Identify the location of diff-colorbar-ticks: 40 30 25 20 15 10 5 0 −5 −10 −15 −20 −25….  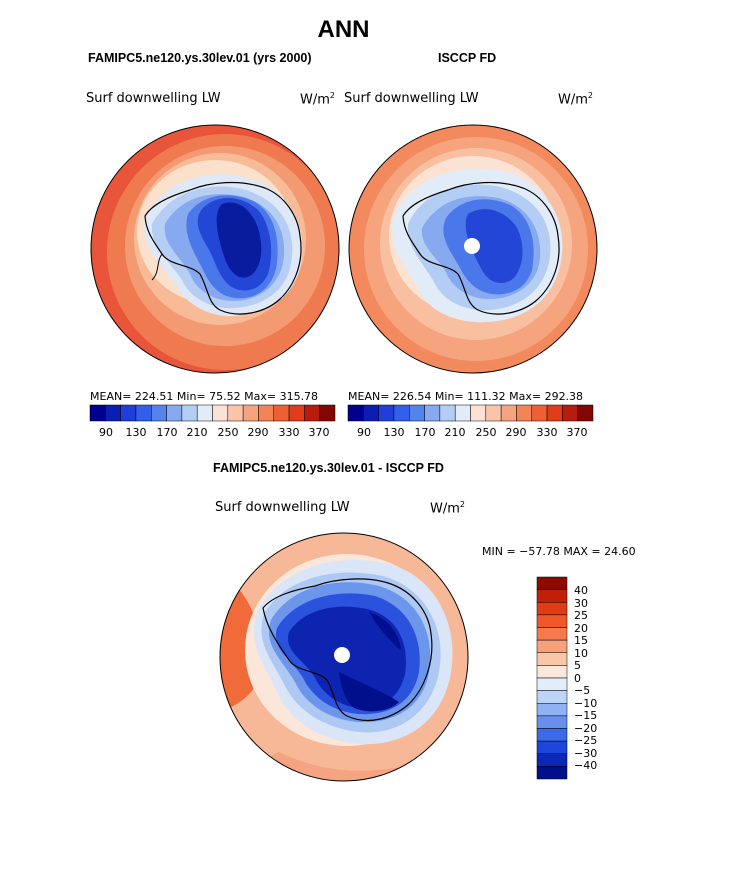
(594, 682).